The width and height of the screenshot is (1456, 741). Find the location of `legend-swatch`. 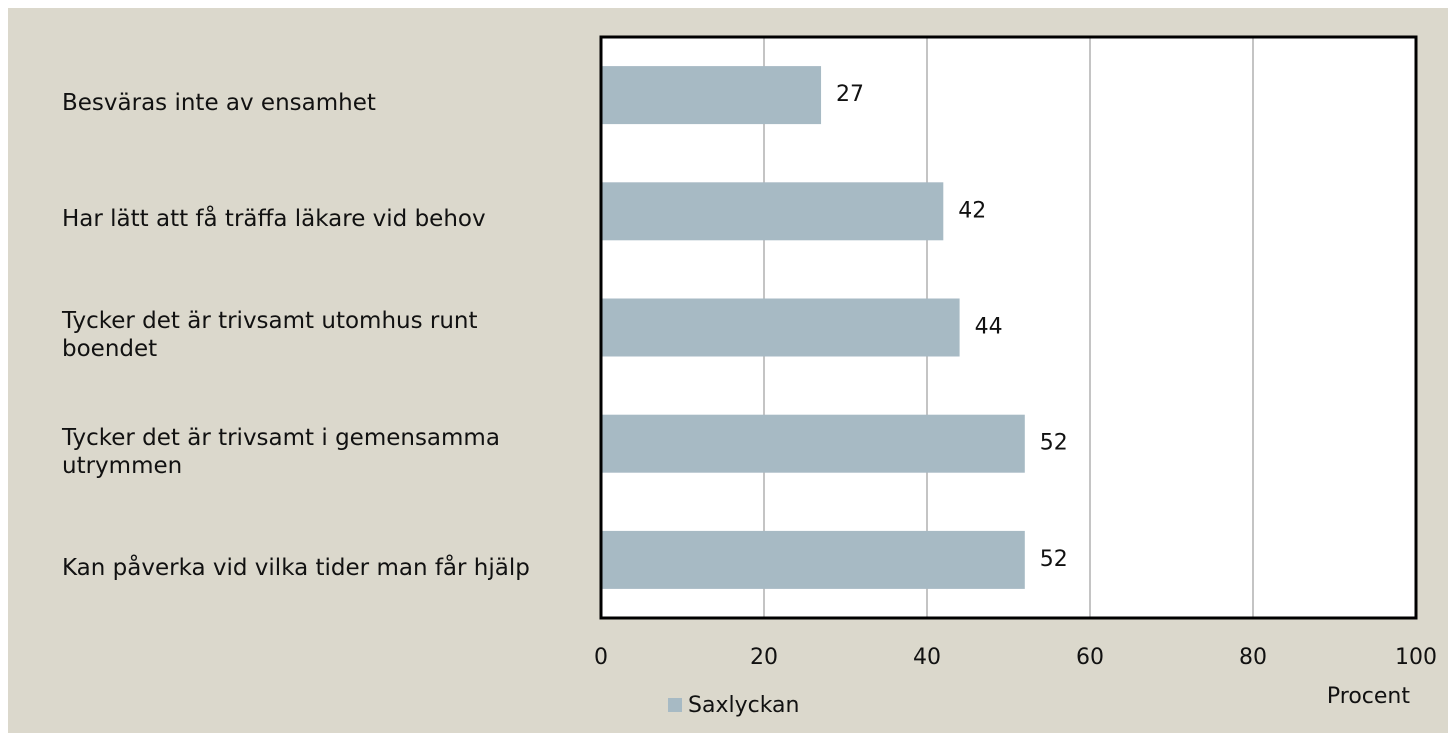

legend-swatch is located at coordinates (675, 705).